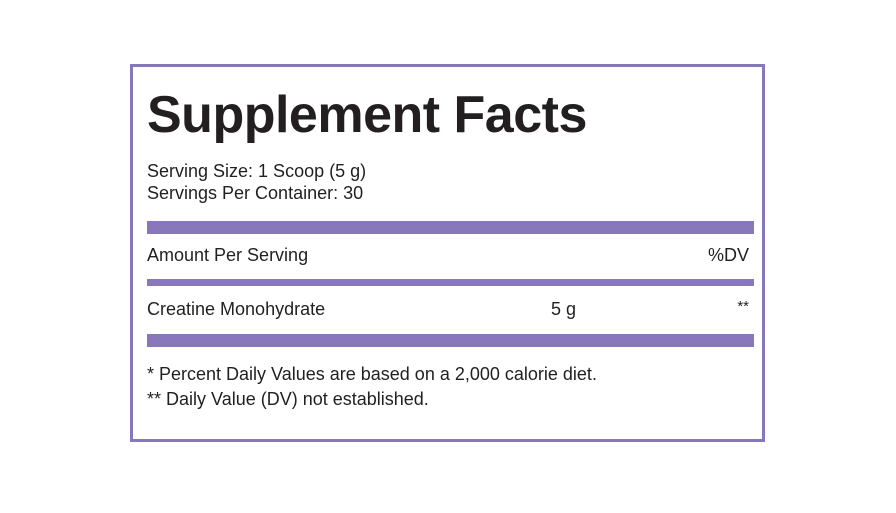 This screenshot has width=896, height=513. Describe the element at coordinates (228, 255) in the screenshot. I see `amount-per-serving-header: Amount Per Serving` at that location.